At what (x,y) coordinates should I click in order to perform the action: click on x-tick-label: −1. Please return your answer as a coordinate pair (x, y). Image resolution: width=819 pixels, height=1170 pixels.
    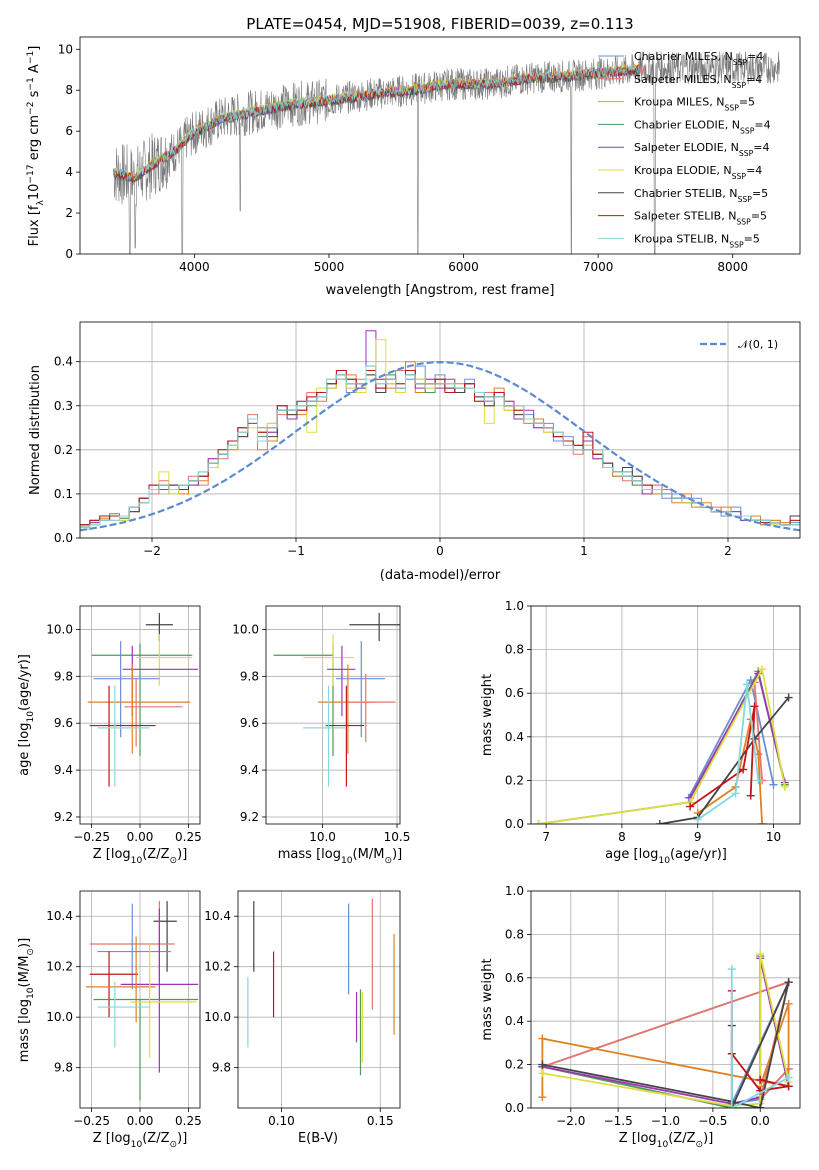
    Looking at the image, I should click on (296, 551).